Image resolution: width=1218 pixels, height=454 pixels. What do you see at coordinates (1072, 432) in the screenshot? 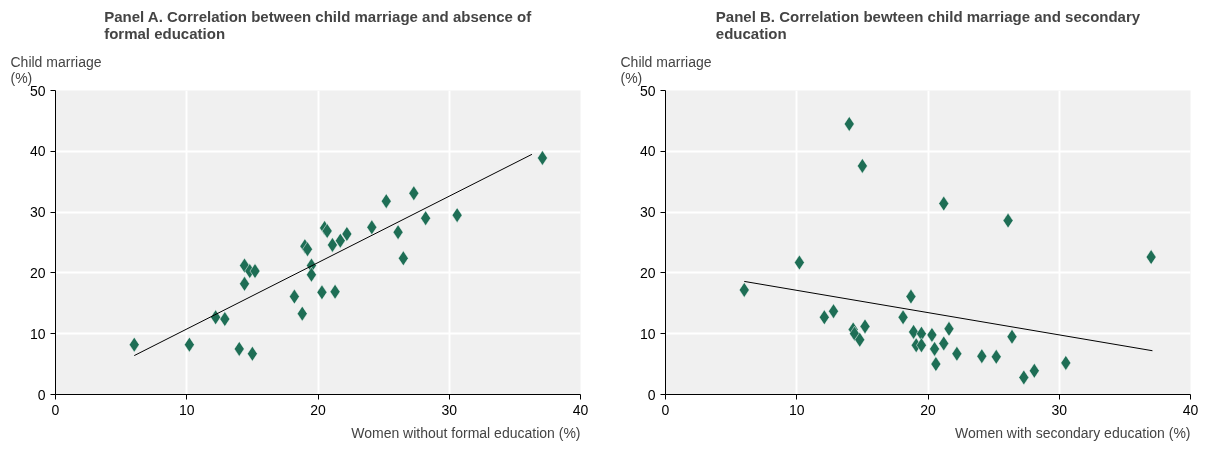
I see `x-axis-title: Women with secondary education (%)` at bounding box center [1072, 432].